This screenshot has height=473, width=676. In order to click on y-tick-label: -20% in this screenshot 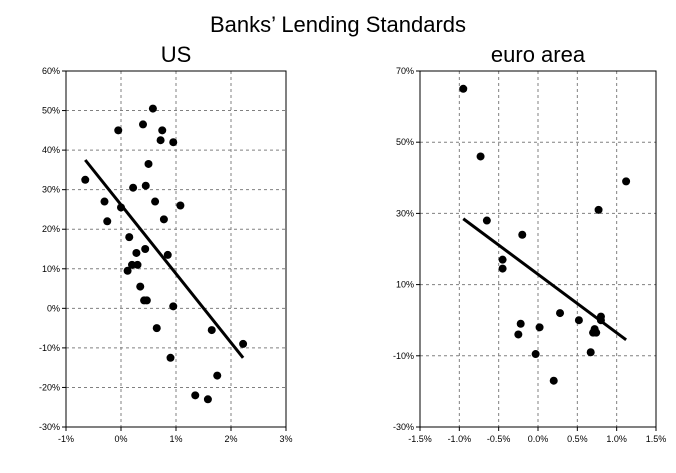, I will do `click(49, 387)`.